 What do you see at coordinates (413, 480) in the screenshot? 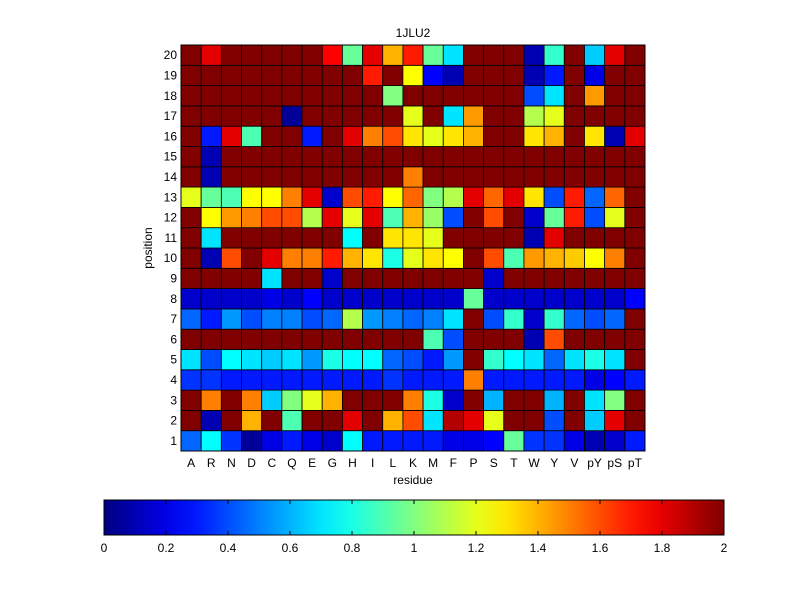
I see `x-axis-label: residue` at bounding box center [413, 480].